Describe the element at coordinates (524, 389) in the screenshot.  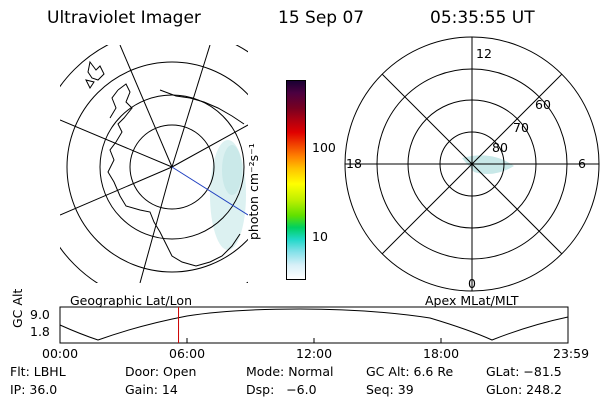
I see `glon-info: GLon: 248.2` at that location.